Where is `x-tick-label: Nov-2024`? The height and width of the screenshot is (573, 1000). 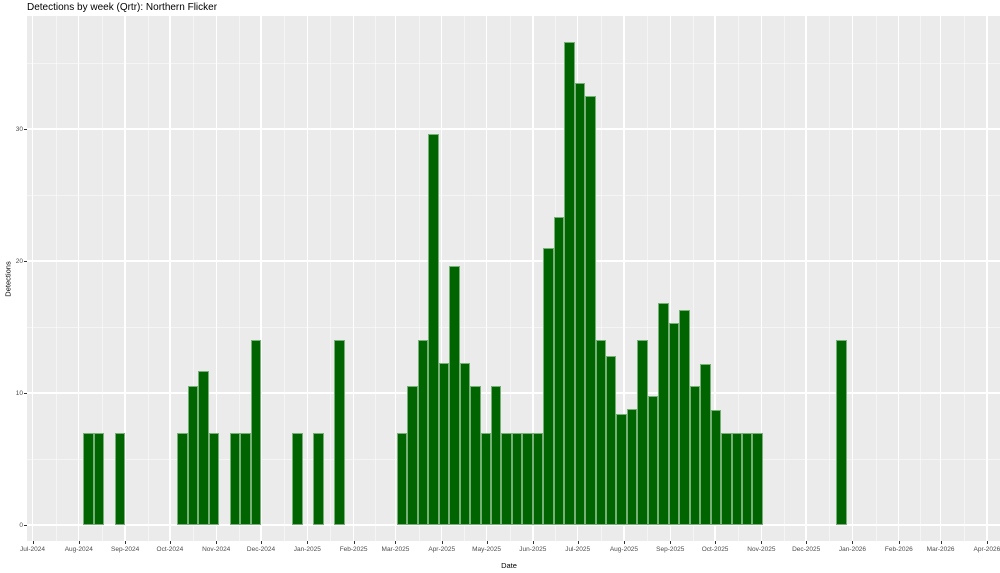
x-tick-label: Nov-2024 is located at coordinates (216, 549).